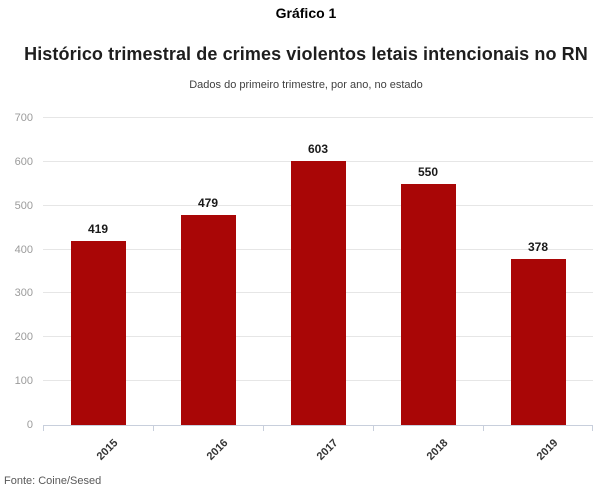  I want to click on x-axis-category-label: 2019, so click(547, 450).